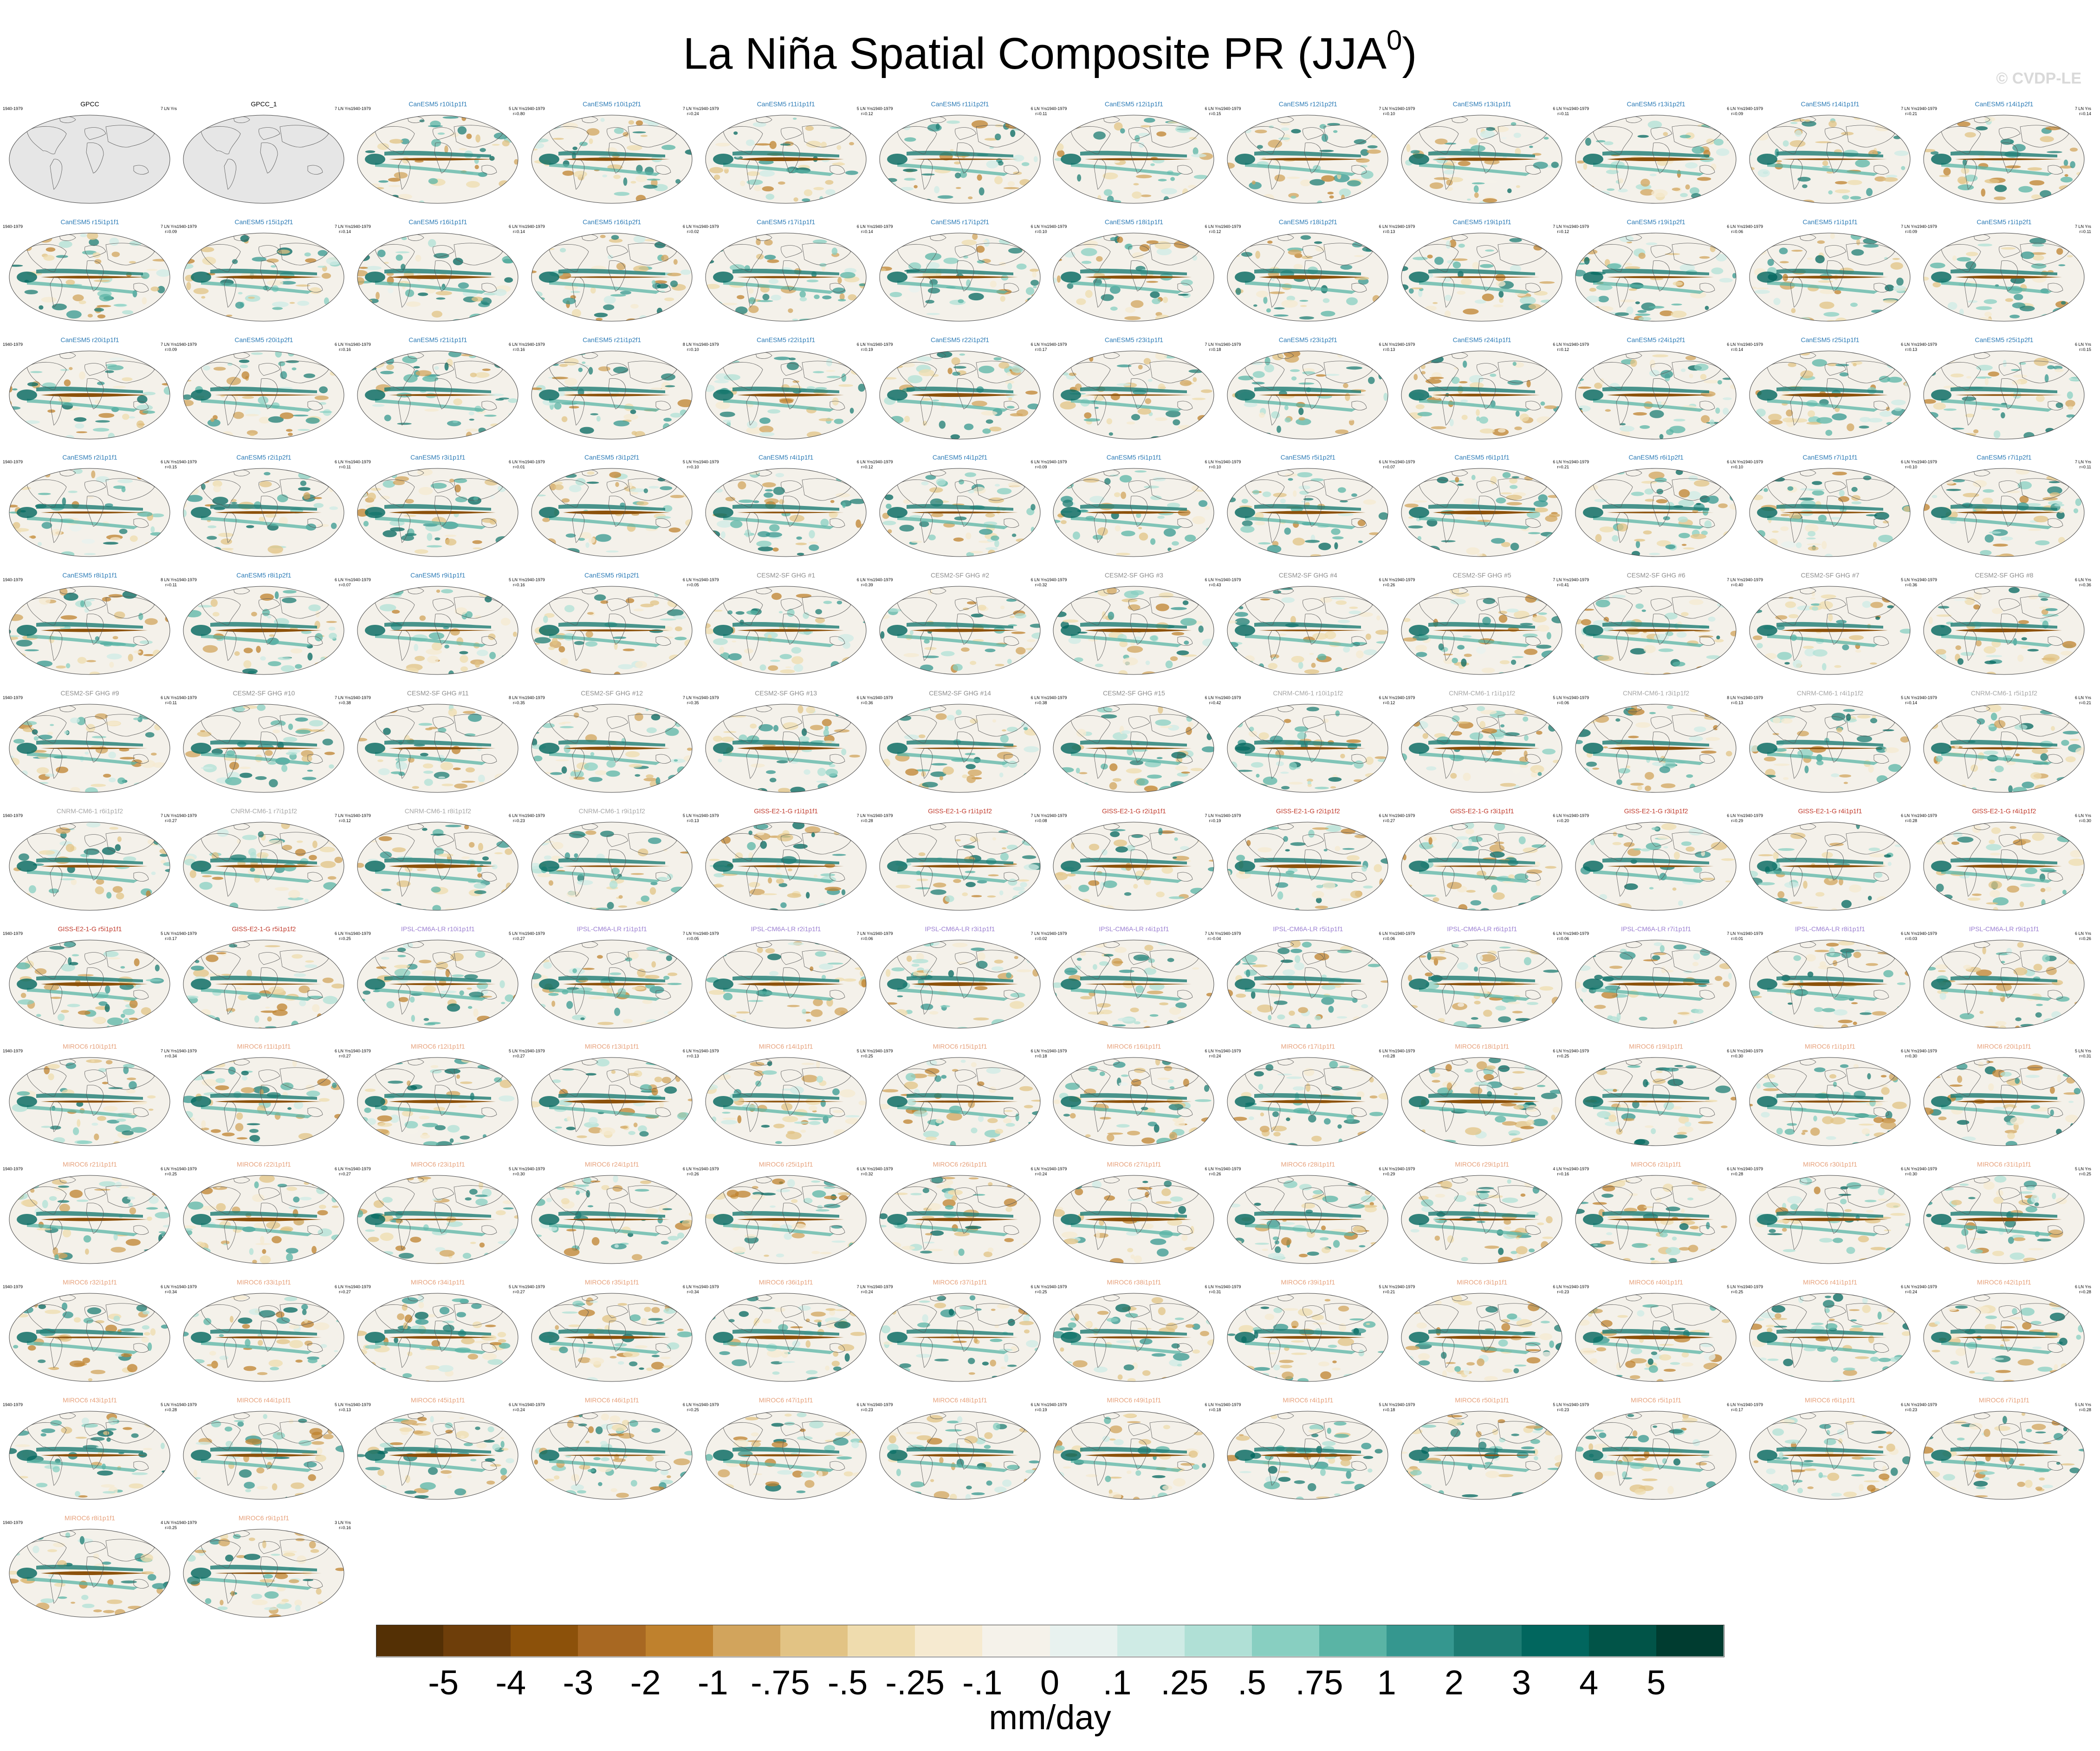 Image resolution: width=2100 pixels, height=1751 pixels. I want to click on map-panel-event-count: 7 LN Yrs, so click(2083, 226).